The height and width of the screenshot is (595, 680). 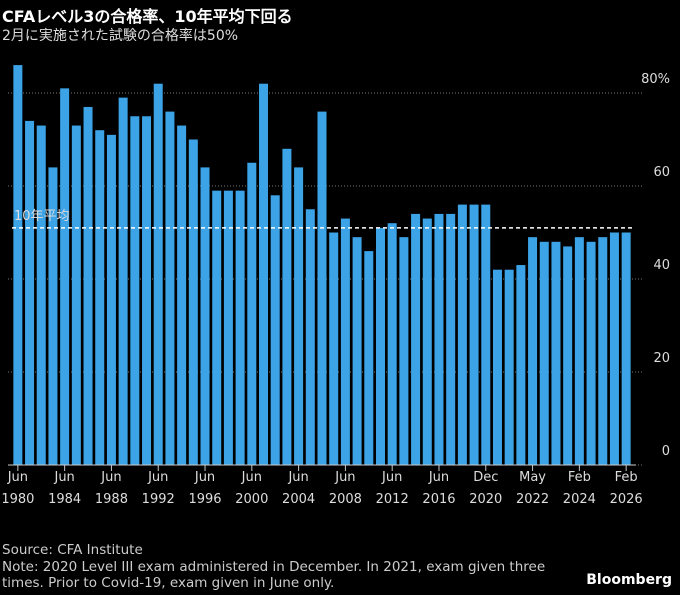 I want to click on x-tick-label: Jun 1996, so click(x=205, y=488).